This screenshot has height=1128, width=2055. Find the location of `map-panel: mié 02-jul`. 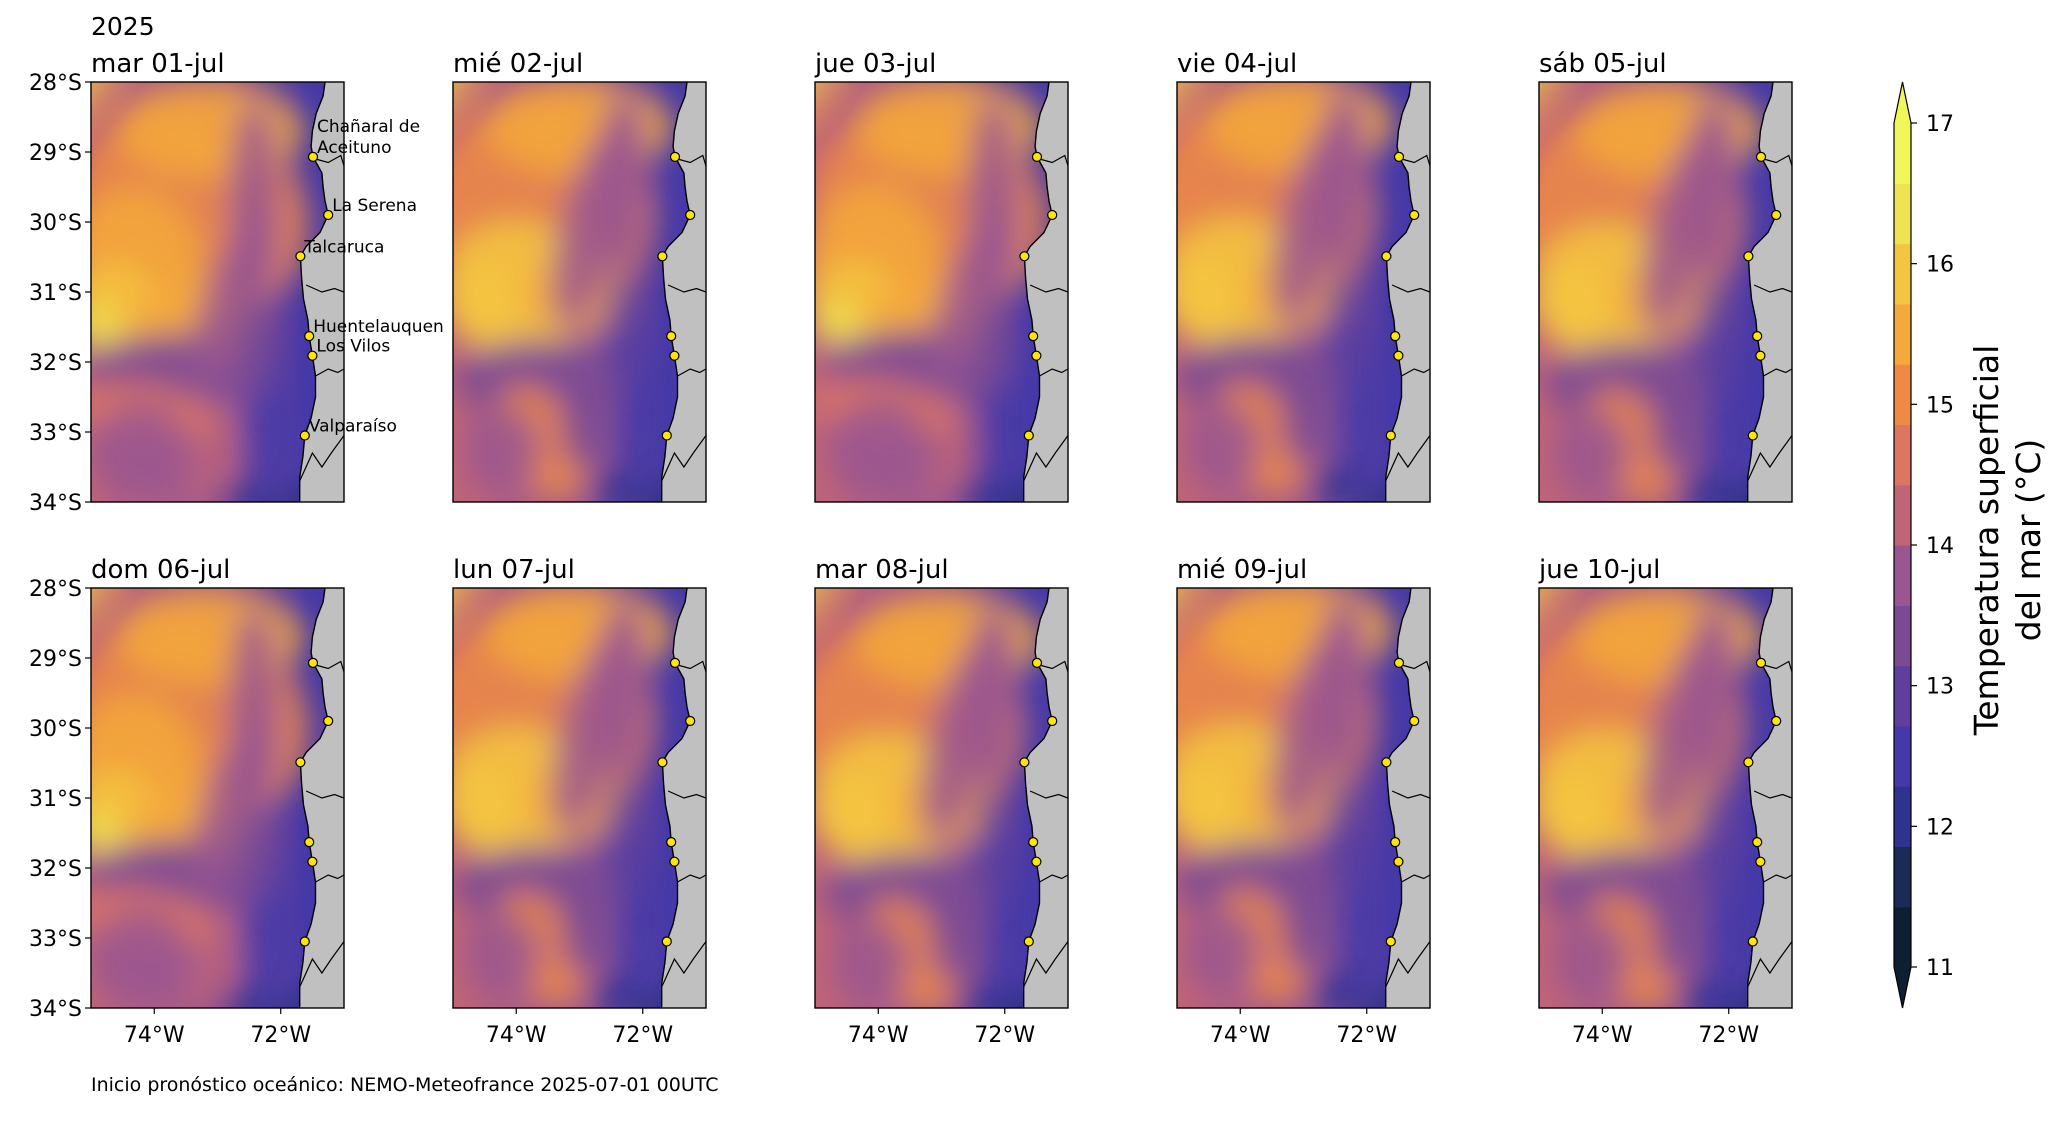

map-panel: mié 02-jul is located at coordinates (579, 276).